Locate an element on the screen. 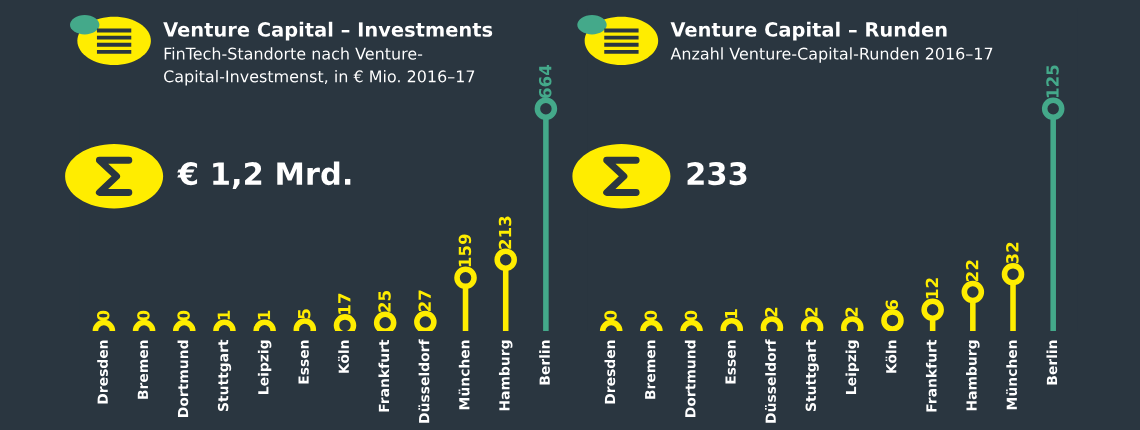 This screenshot has height=430, width=1140. data-label: 213 is located at coordinates (505, 232).